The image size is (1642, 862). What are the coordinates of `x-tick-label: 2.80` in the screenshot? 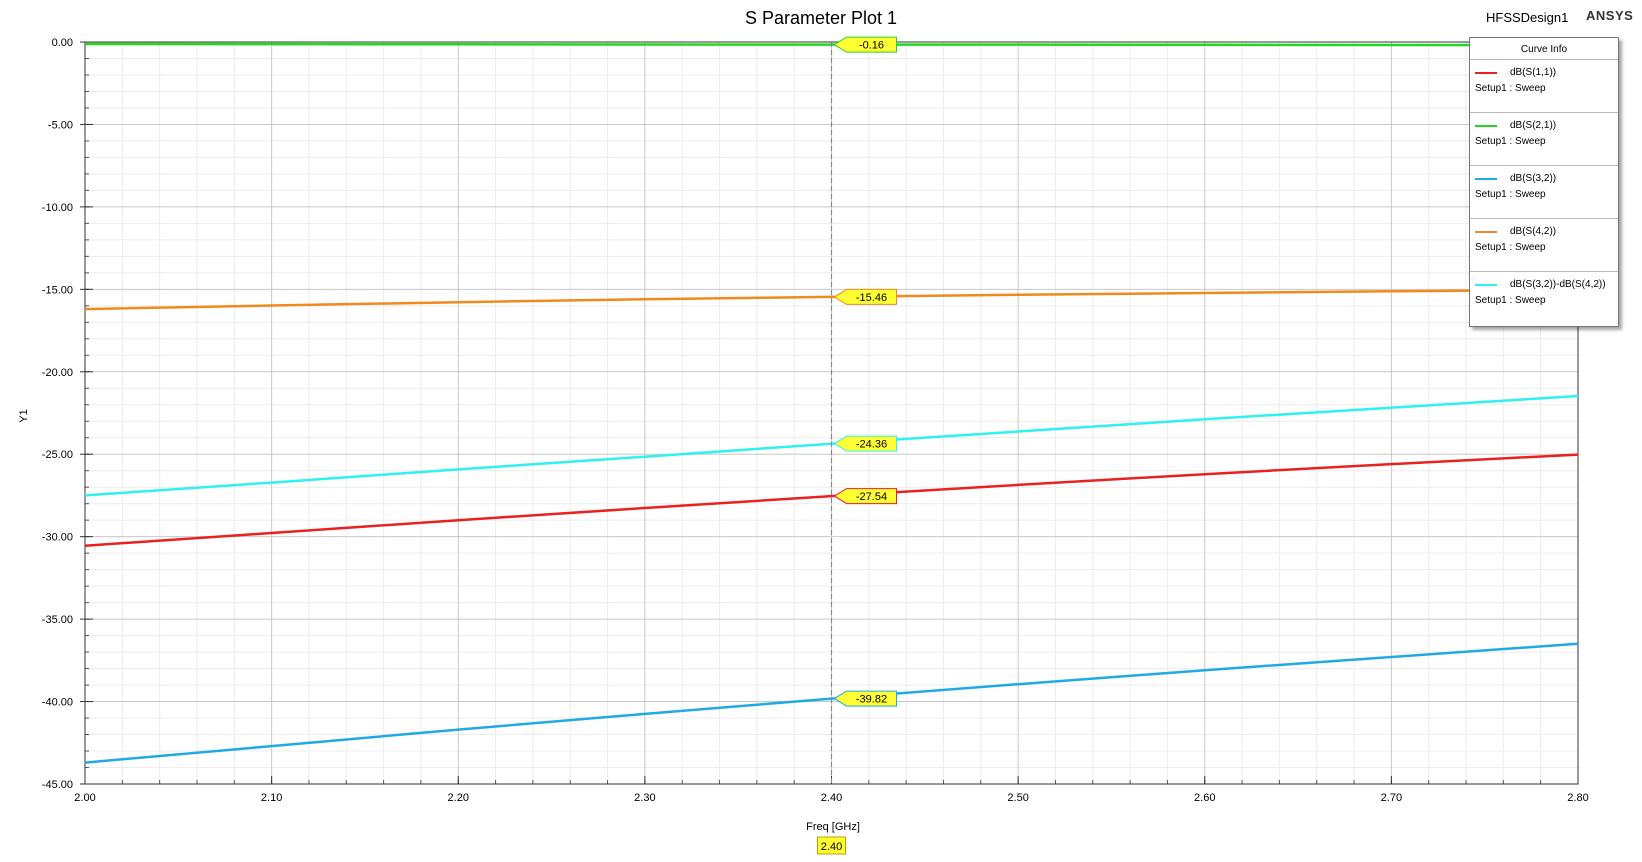 It's located at (1577, 798).